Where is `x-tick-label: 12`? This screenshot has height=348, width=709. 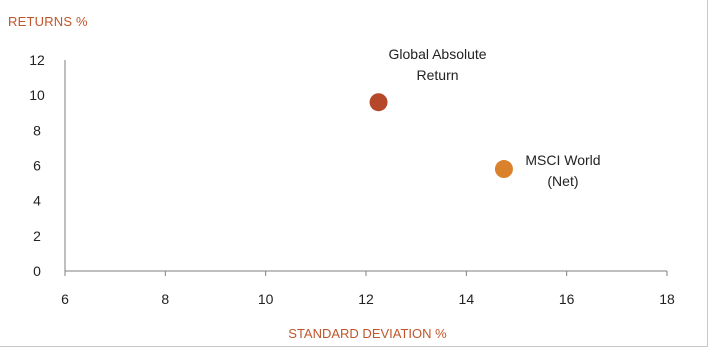 x-tick-label: 12 is located at coordinates (366, 299).